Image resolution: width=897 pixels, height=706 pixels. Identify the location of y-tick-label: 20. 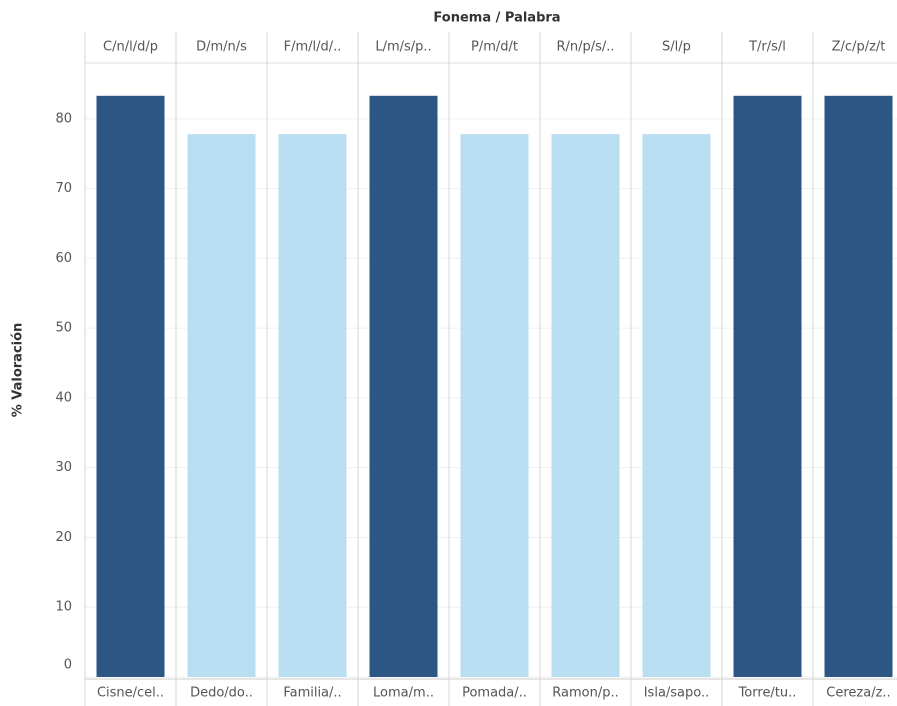
(63, 537).